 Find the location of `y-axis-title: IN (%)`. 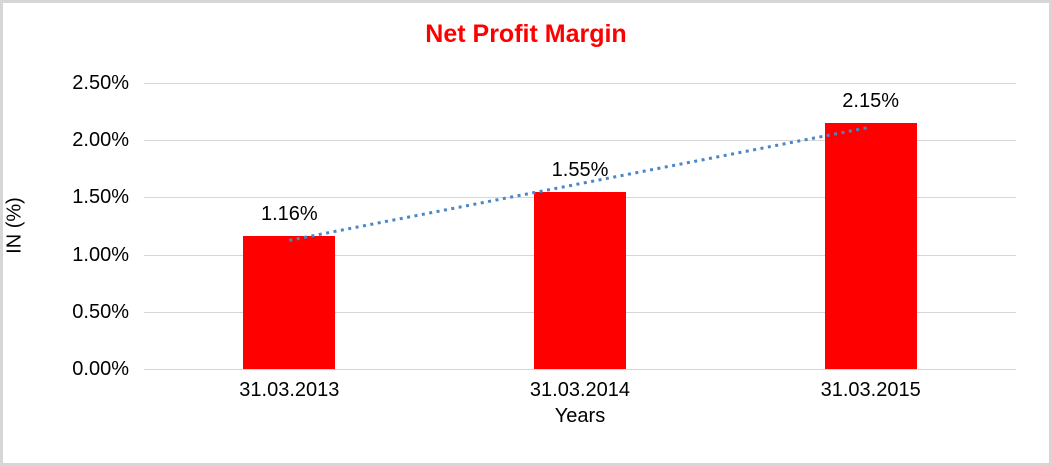

y-axis-title: IN (%) is located at coordinates (14, 225).